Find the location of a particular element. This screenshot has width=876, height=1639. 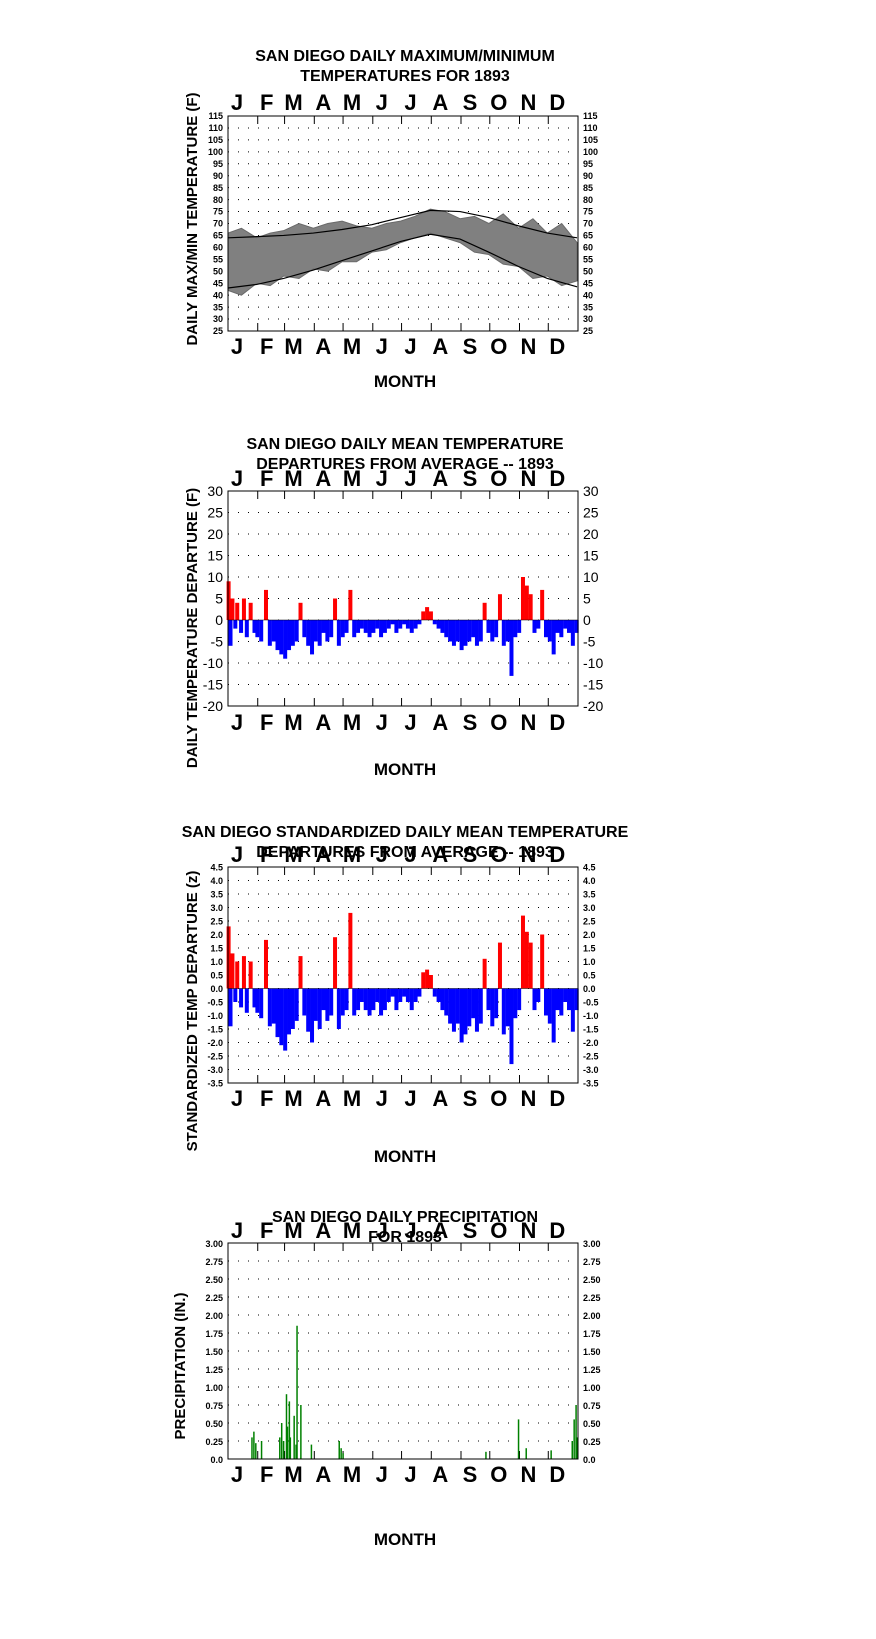

y-tick-label-left: 4.5 is located at coordinates (216, 868).